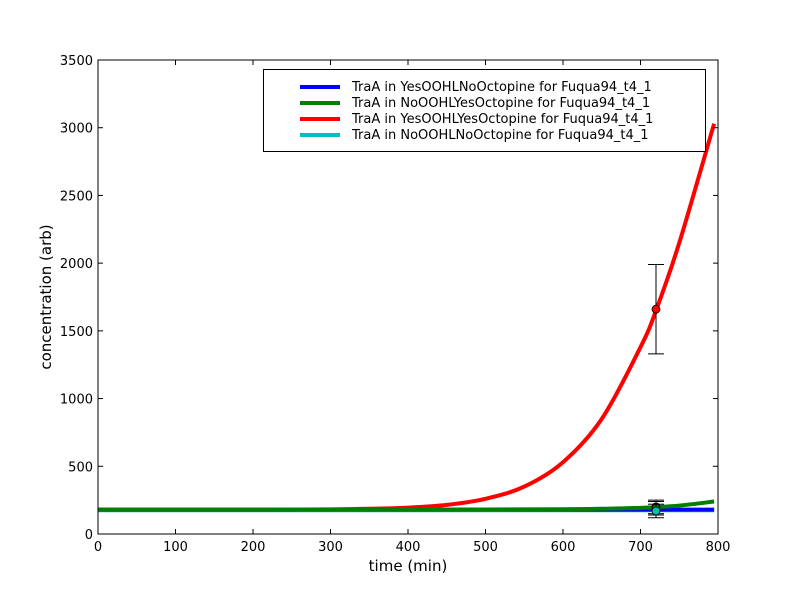  Describe the element at coordinates (640, 547) in the screenshot. I see `x-tick-label: 700` at that location.